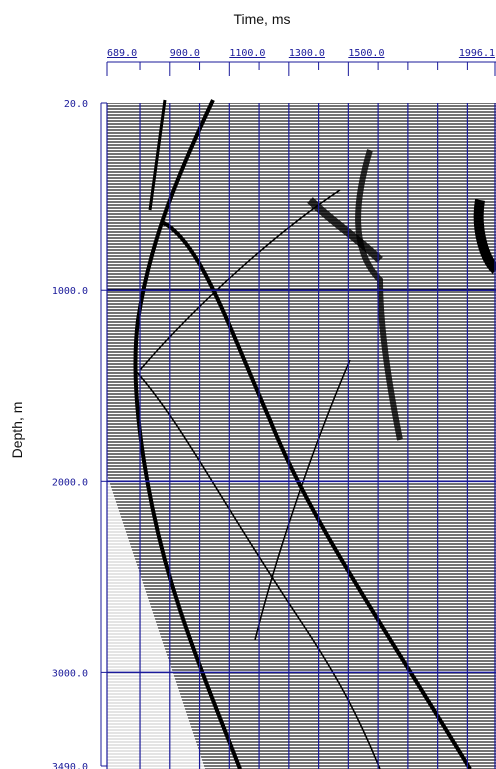 Image resolution: width=496 pixels, height=769 pixels. I want to click on x-tick-label: 1300.0, so click(307, 53).